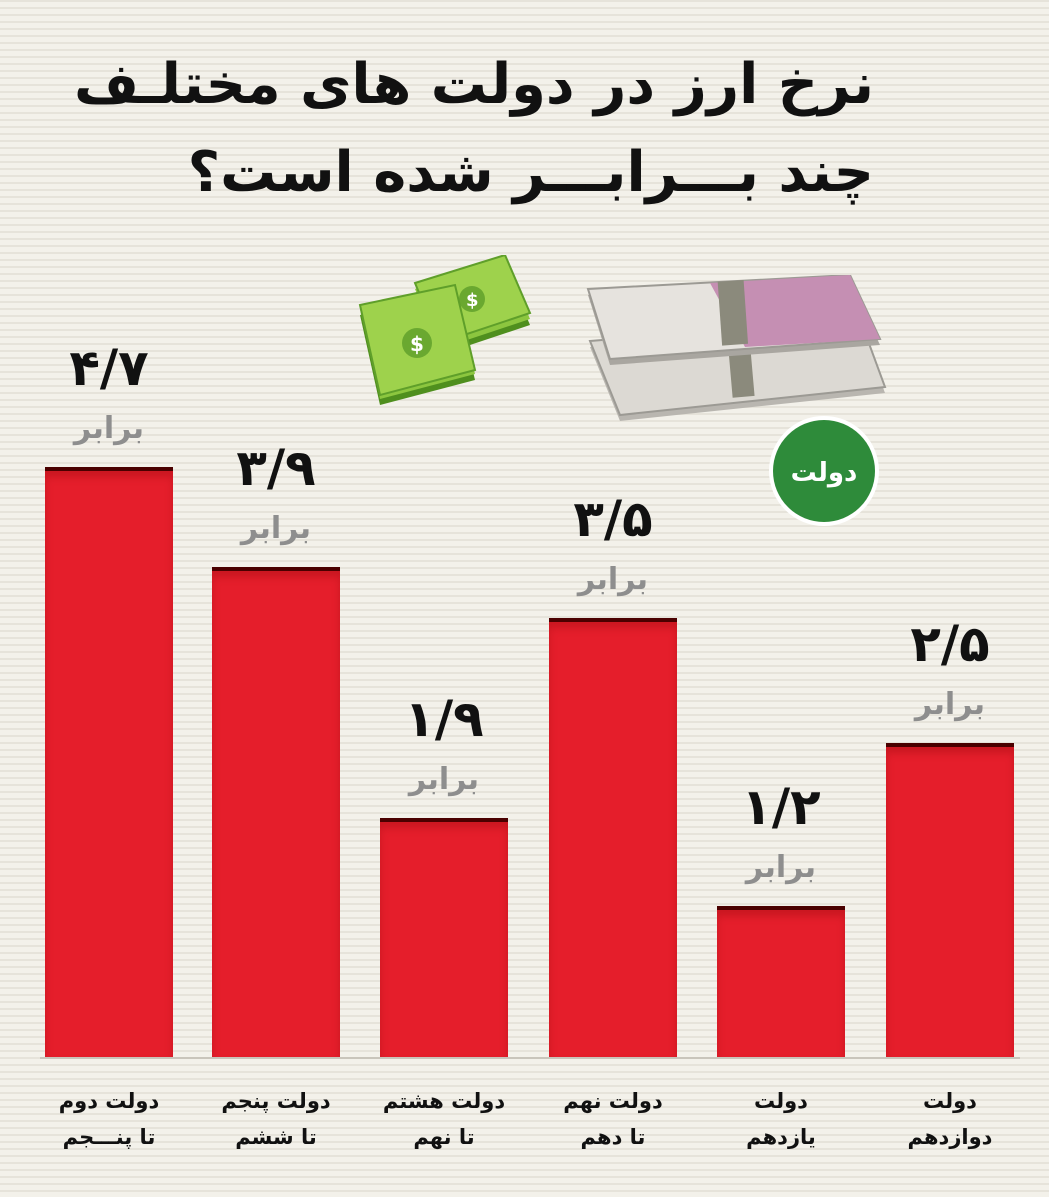 The image size is (1049, 1197). What do you see at coordinates (444, 1119) in the screenshot?
I see `category-label-3: دولت هشتم تا نهم` at bounding box center [444, 1119].